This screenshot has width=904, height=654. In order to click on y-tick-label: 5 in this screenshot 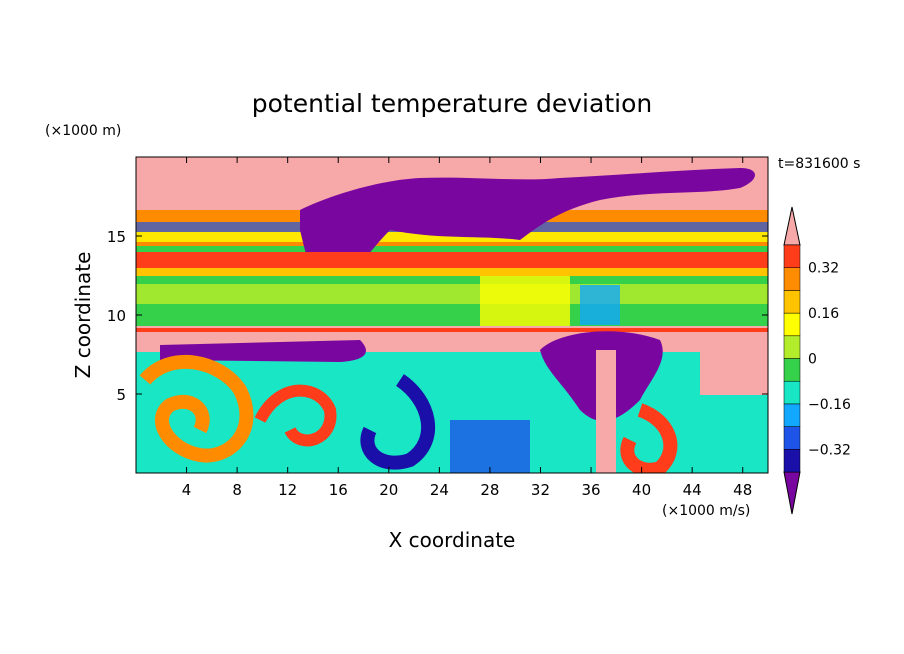, I will do `click(121, 395)`.